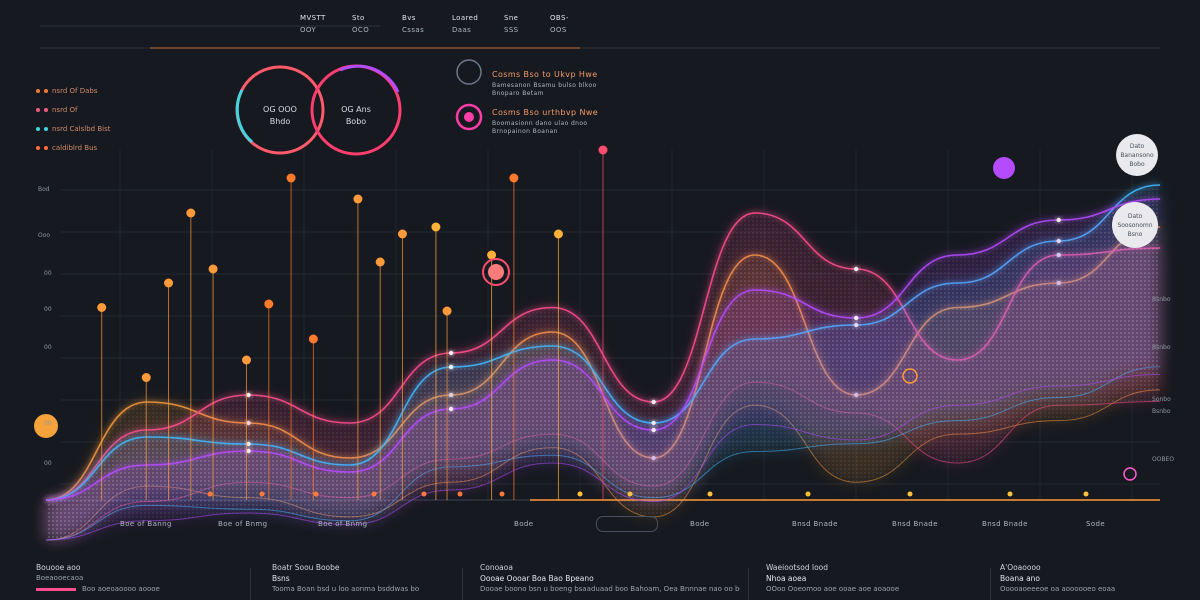  Describe the element at coordinates (469, 72) in the screenshot. I see `callout-1-icon` at that location.